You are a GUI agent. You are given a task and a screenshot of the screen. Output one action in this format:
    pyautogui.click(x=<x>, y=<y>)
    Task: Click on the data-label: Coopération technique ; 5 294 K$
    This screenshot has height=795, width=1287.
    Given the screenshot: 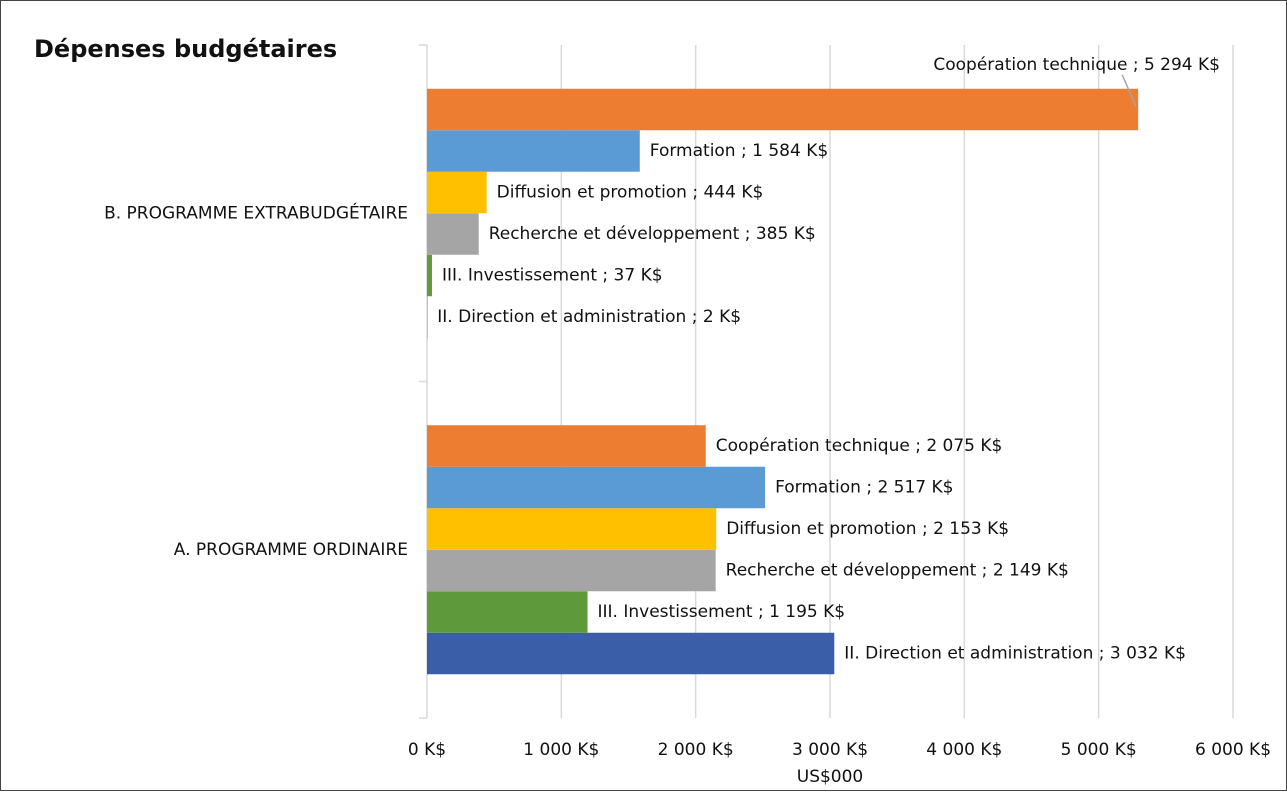 What is the action you would take?
    pyautogui.click(x=1076, y=65)
    